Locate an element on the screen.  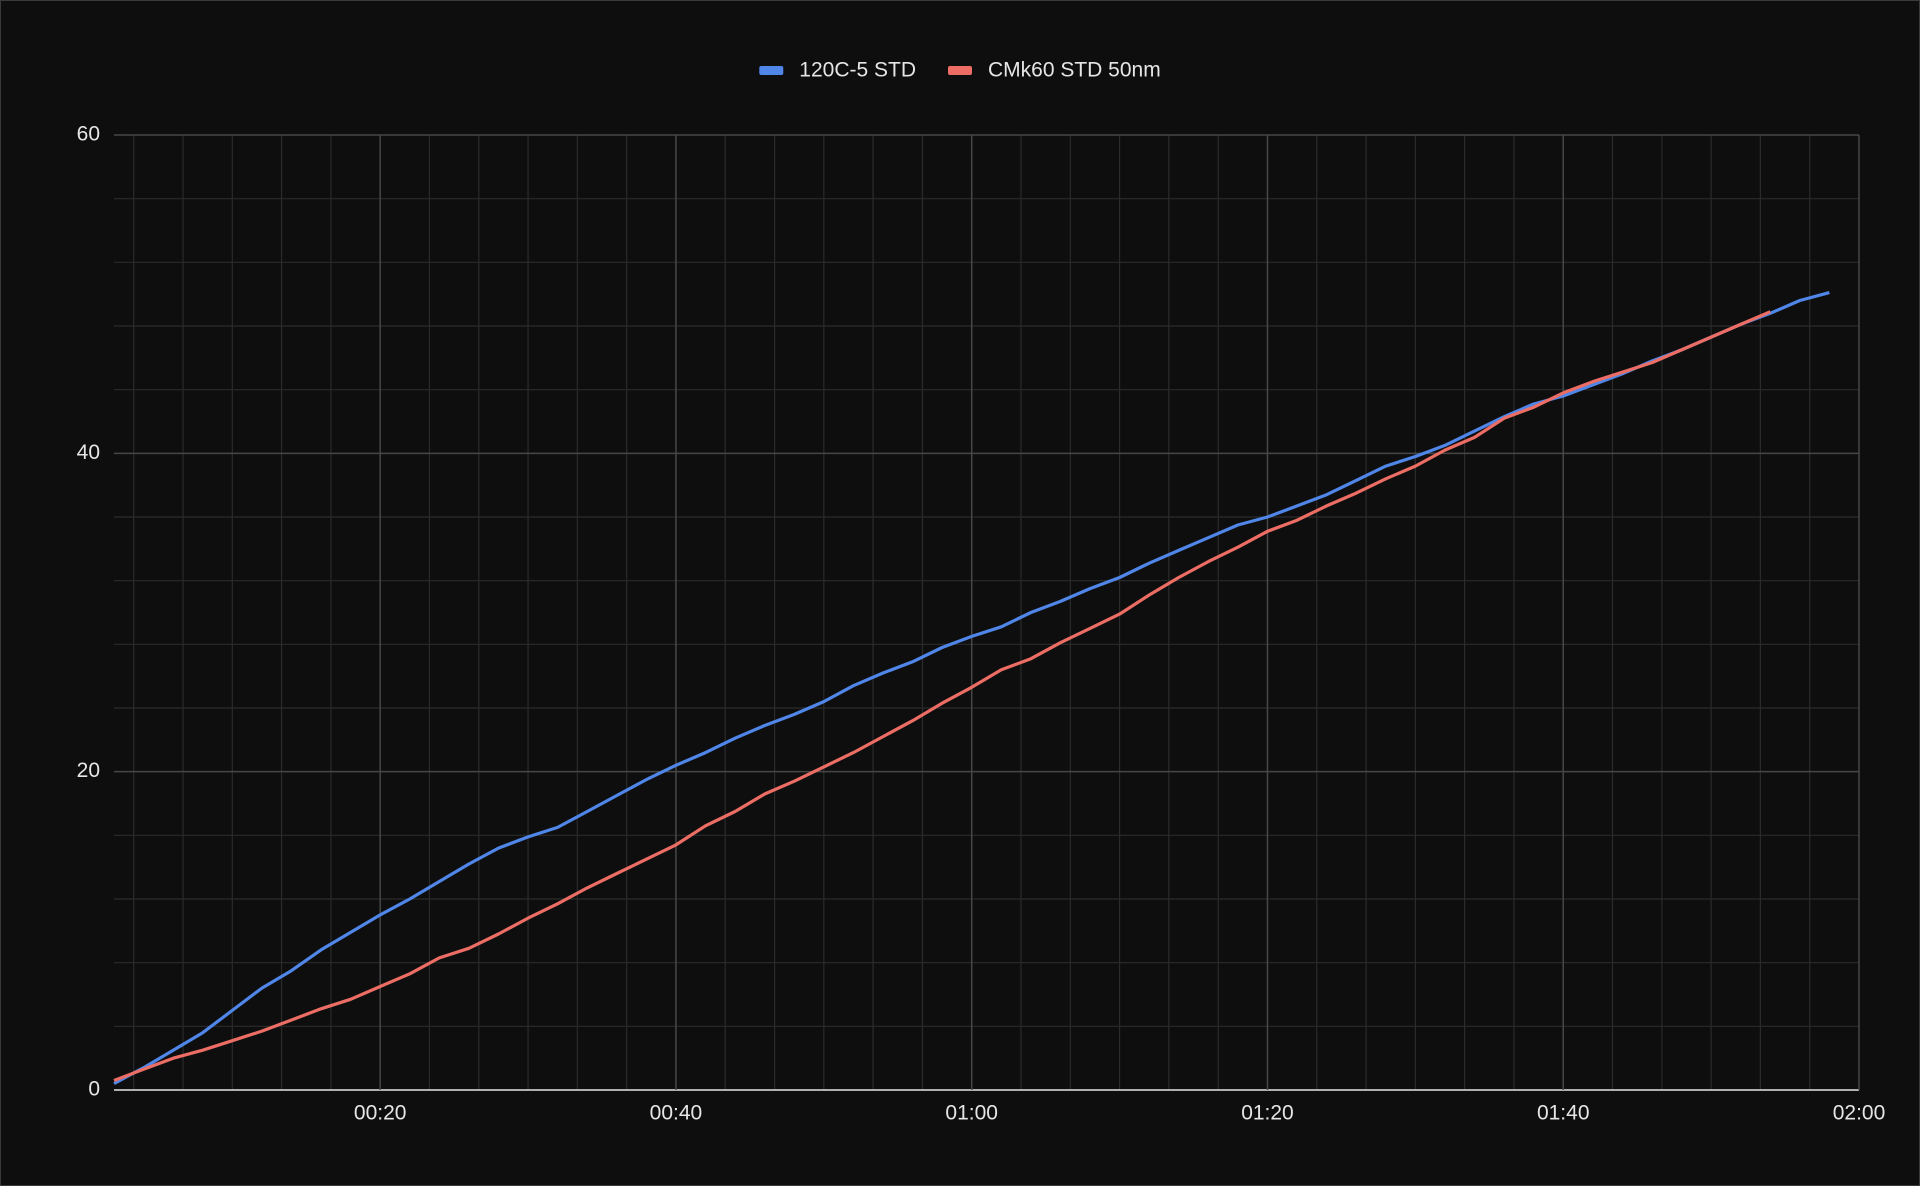
x-tick-label: 00:40 is located at coordinates (676, 1113).